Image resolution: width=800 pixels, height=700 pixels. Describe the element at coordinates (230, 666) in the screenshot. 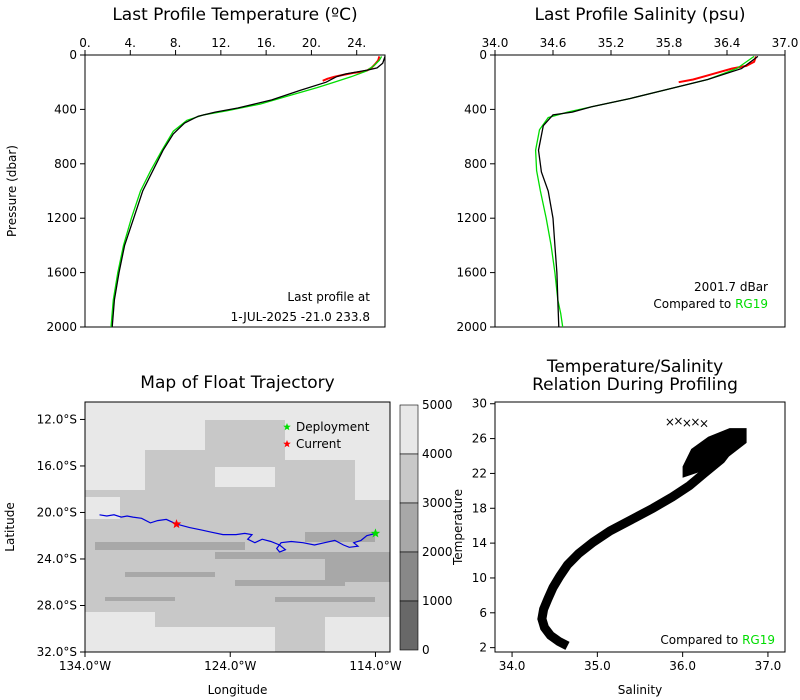

I see `map-x-tick-label: 124.0°W` at that location.